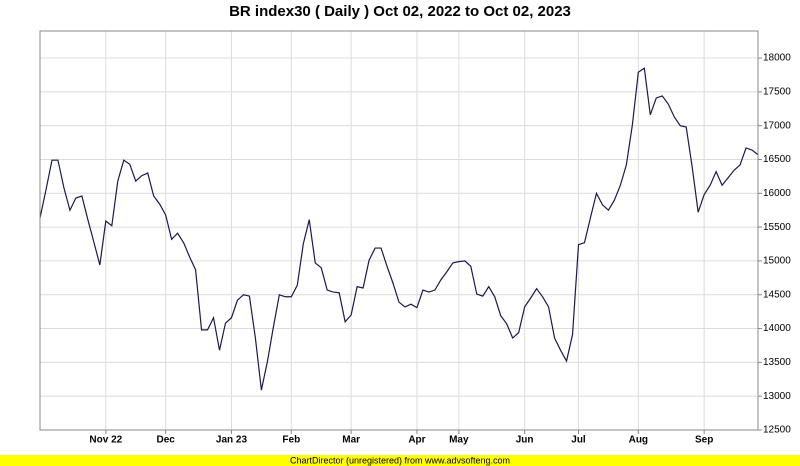 This screenshot has height=466, width=800. Describe the element at coordinates (777, 261) in the screenshot. I see `y-tick-label: 15000` at that location.